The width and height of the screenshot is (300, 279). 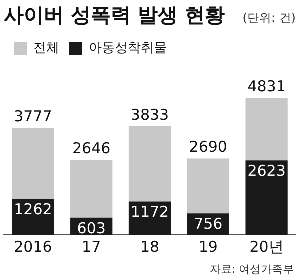 I want to click on data-label: 1172, so click(x=150, y=212).